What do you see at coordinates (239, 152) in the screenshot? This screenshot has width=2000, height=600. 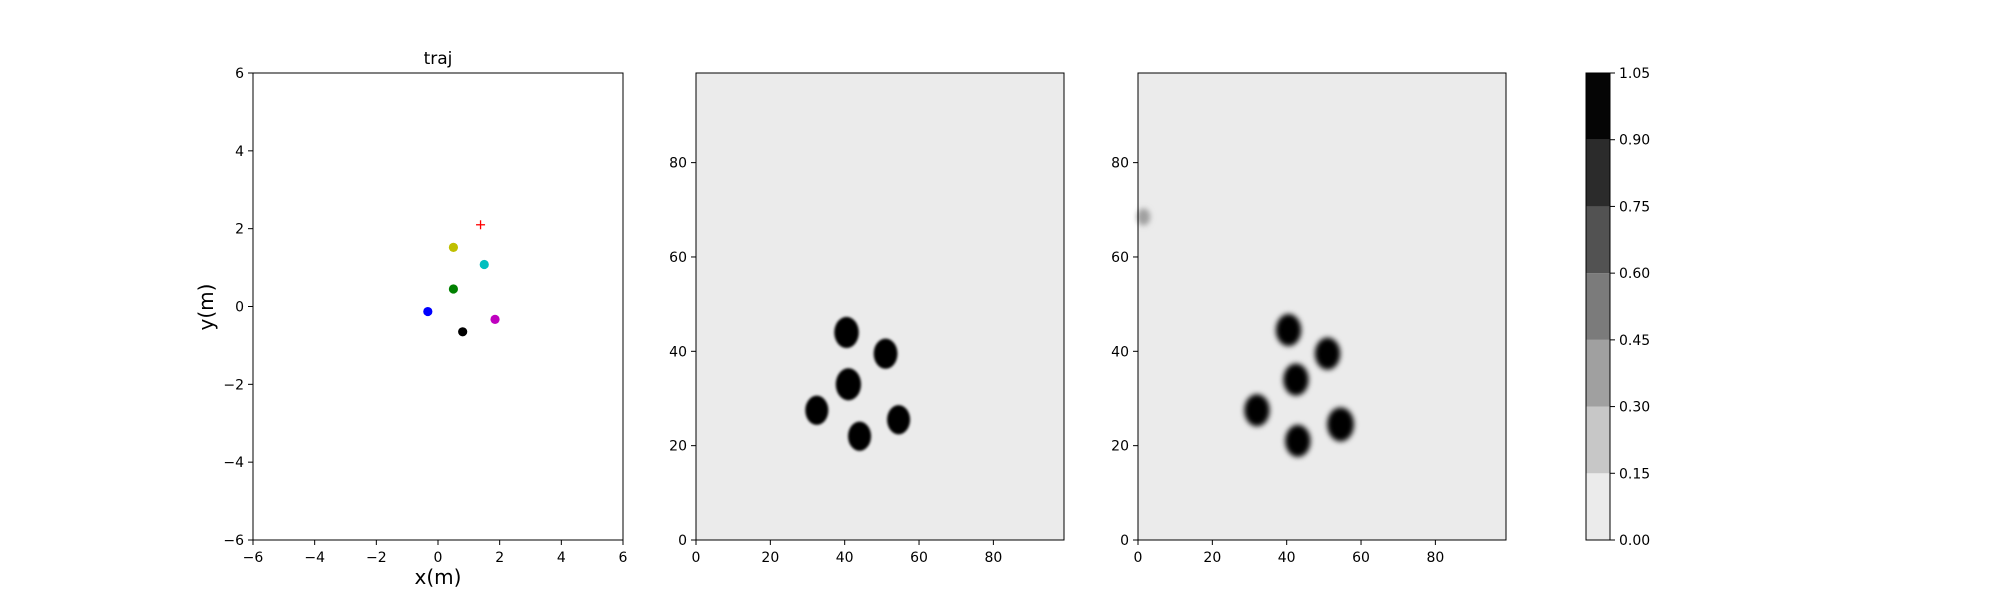 I see `traj-y-tick-label: 4` at bounding box center [239, 152].